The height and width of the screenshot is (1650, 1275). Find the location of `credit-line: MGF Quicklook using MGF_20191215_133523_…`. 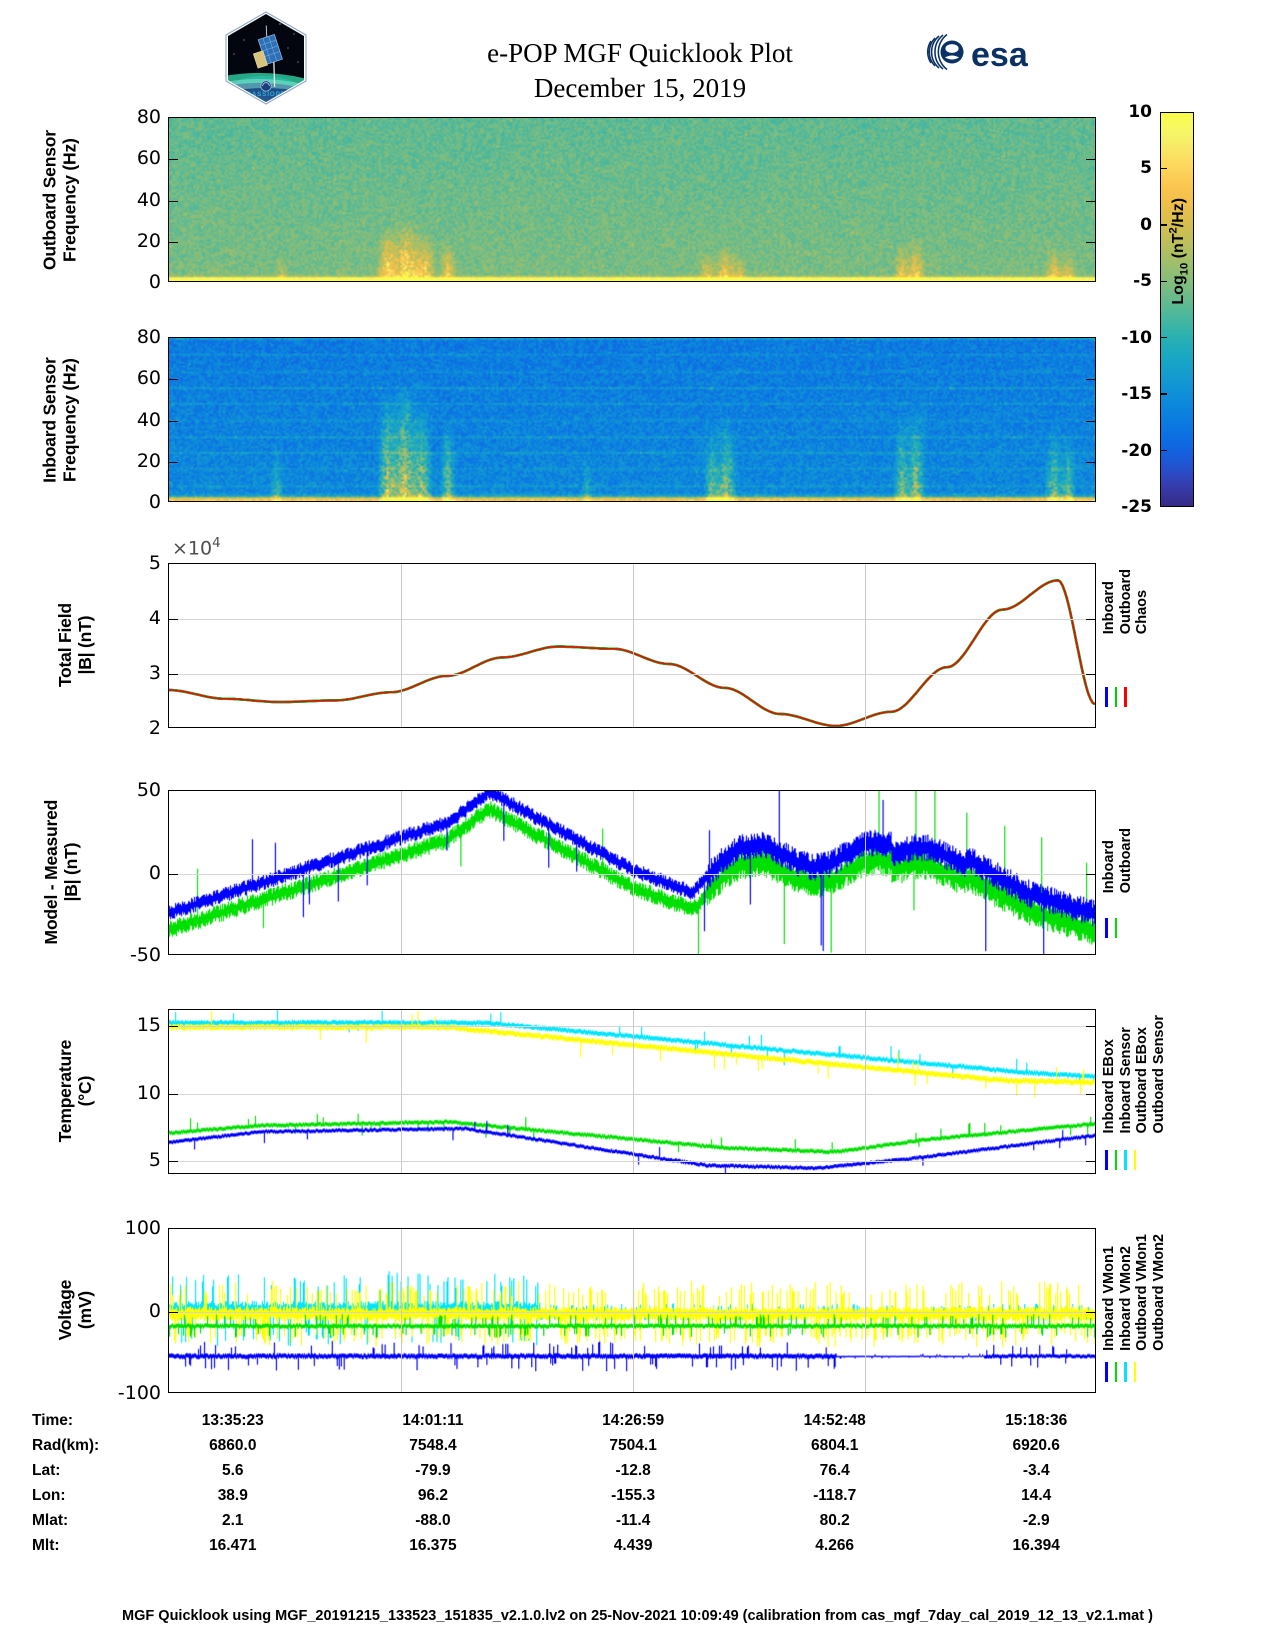

credit-line: MGF Quicklook using MGF_20191215_133523_… is located at coordinates (637, 1616).